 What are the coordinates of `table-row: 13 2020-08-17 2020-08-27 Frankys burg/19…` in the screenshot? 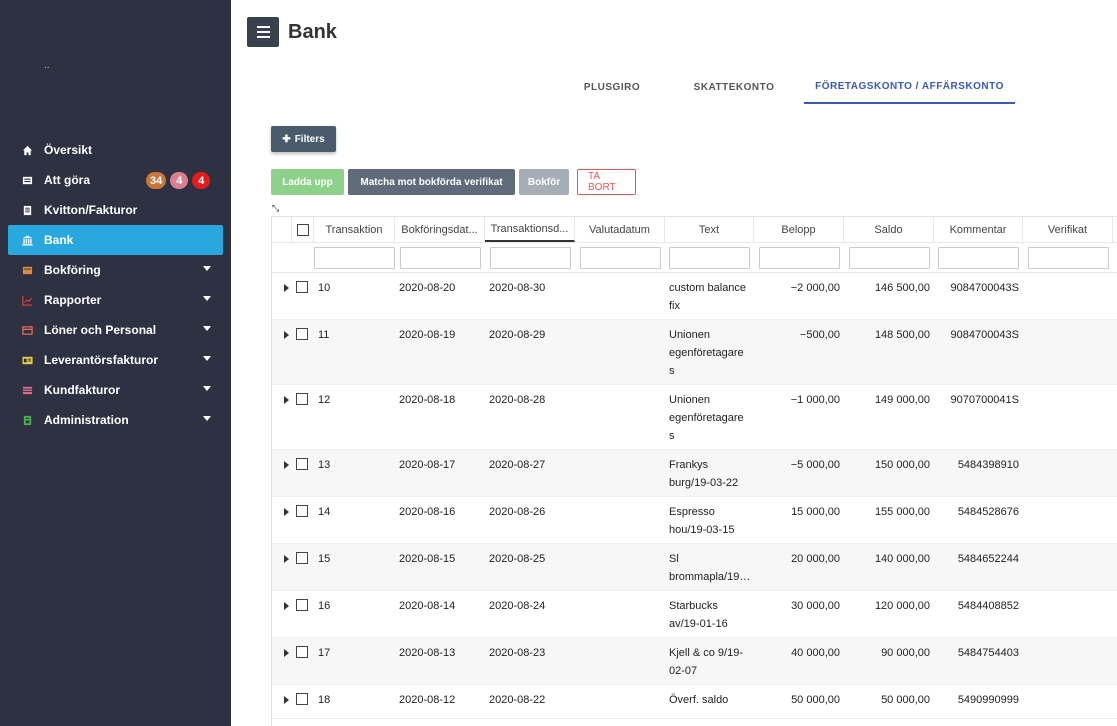 It's located at (694, 473).